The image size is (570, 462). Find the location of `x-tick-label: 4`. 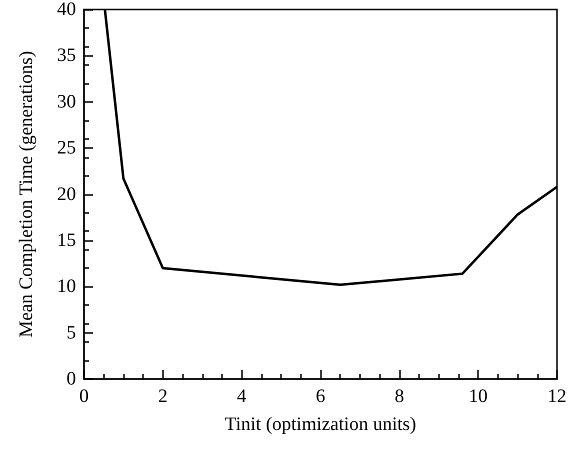

x-tick-label: 4 is located at coordinates (241, 396).